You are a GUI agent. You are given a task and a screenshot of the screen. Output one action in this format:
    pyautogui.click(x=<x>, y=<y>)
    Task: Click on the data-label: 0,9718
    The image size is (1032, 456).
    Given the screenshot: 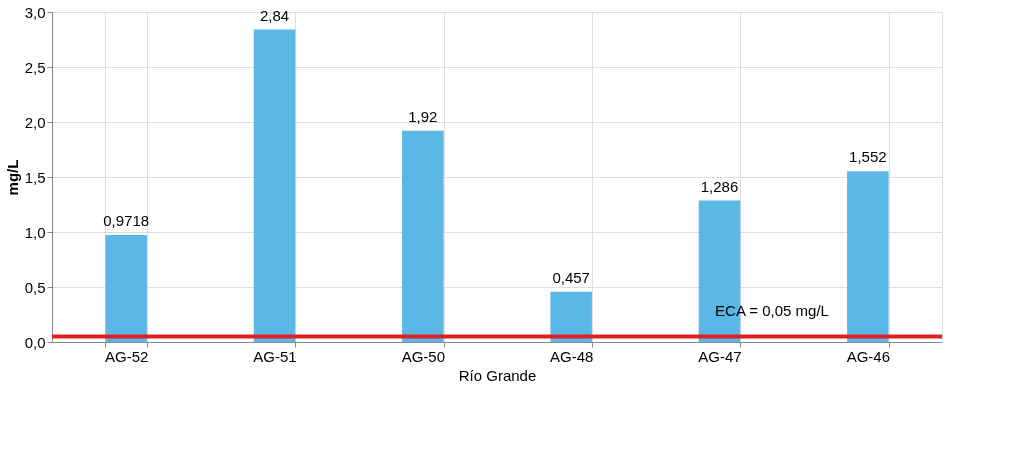 What is the action you would take?
    pyautogui.click(x=126, y=221)
    